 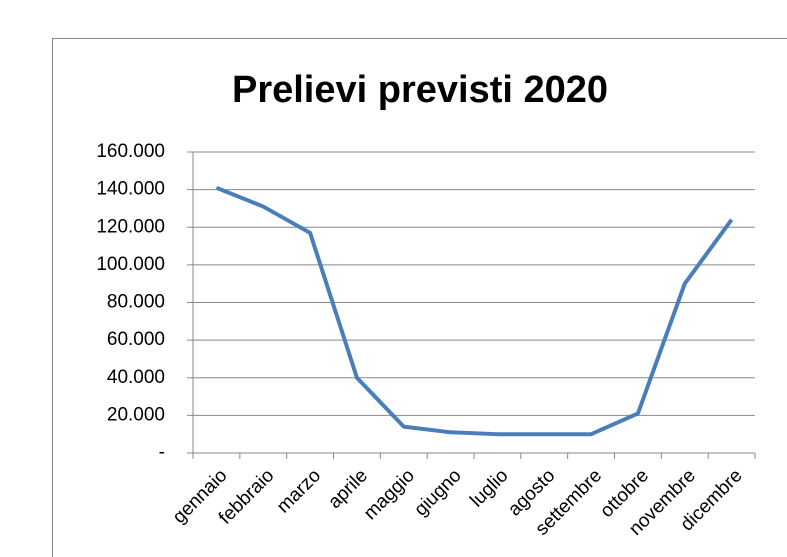 I want to click on y-tick-label: 120.000, so click(x=130, y=226).